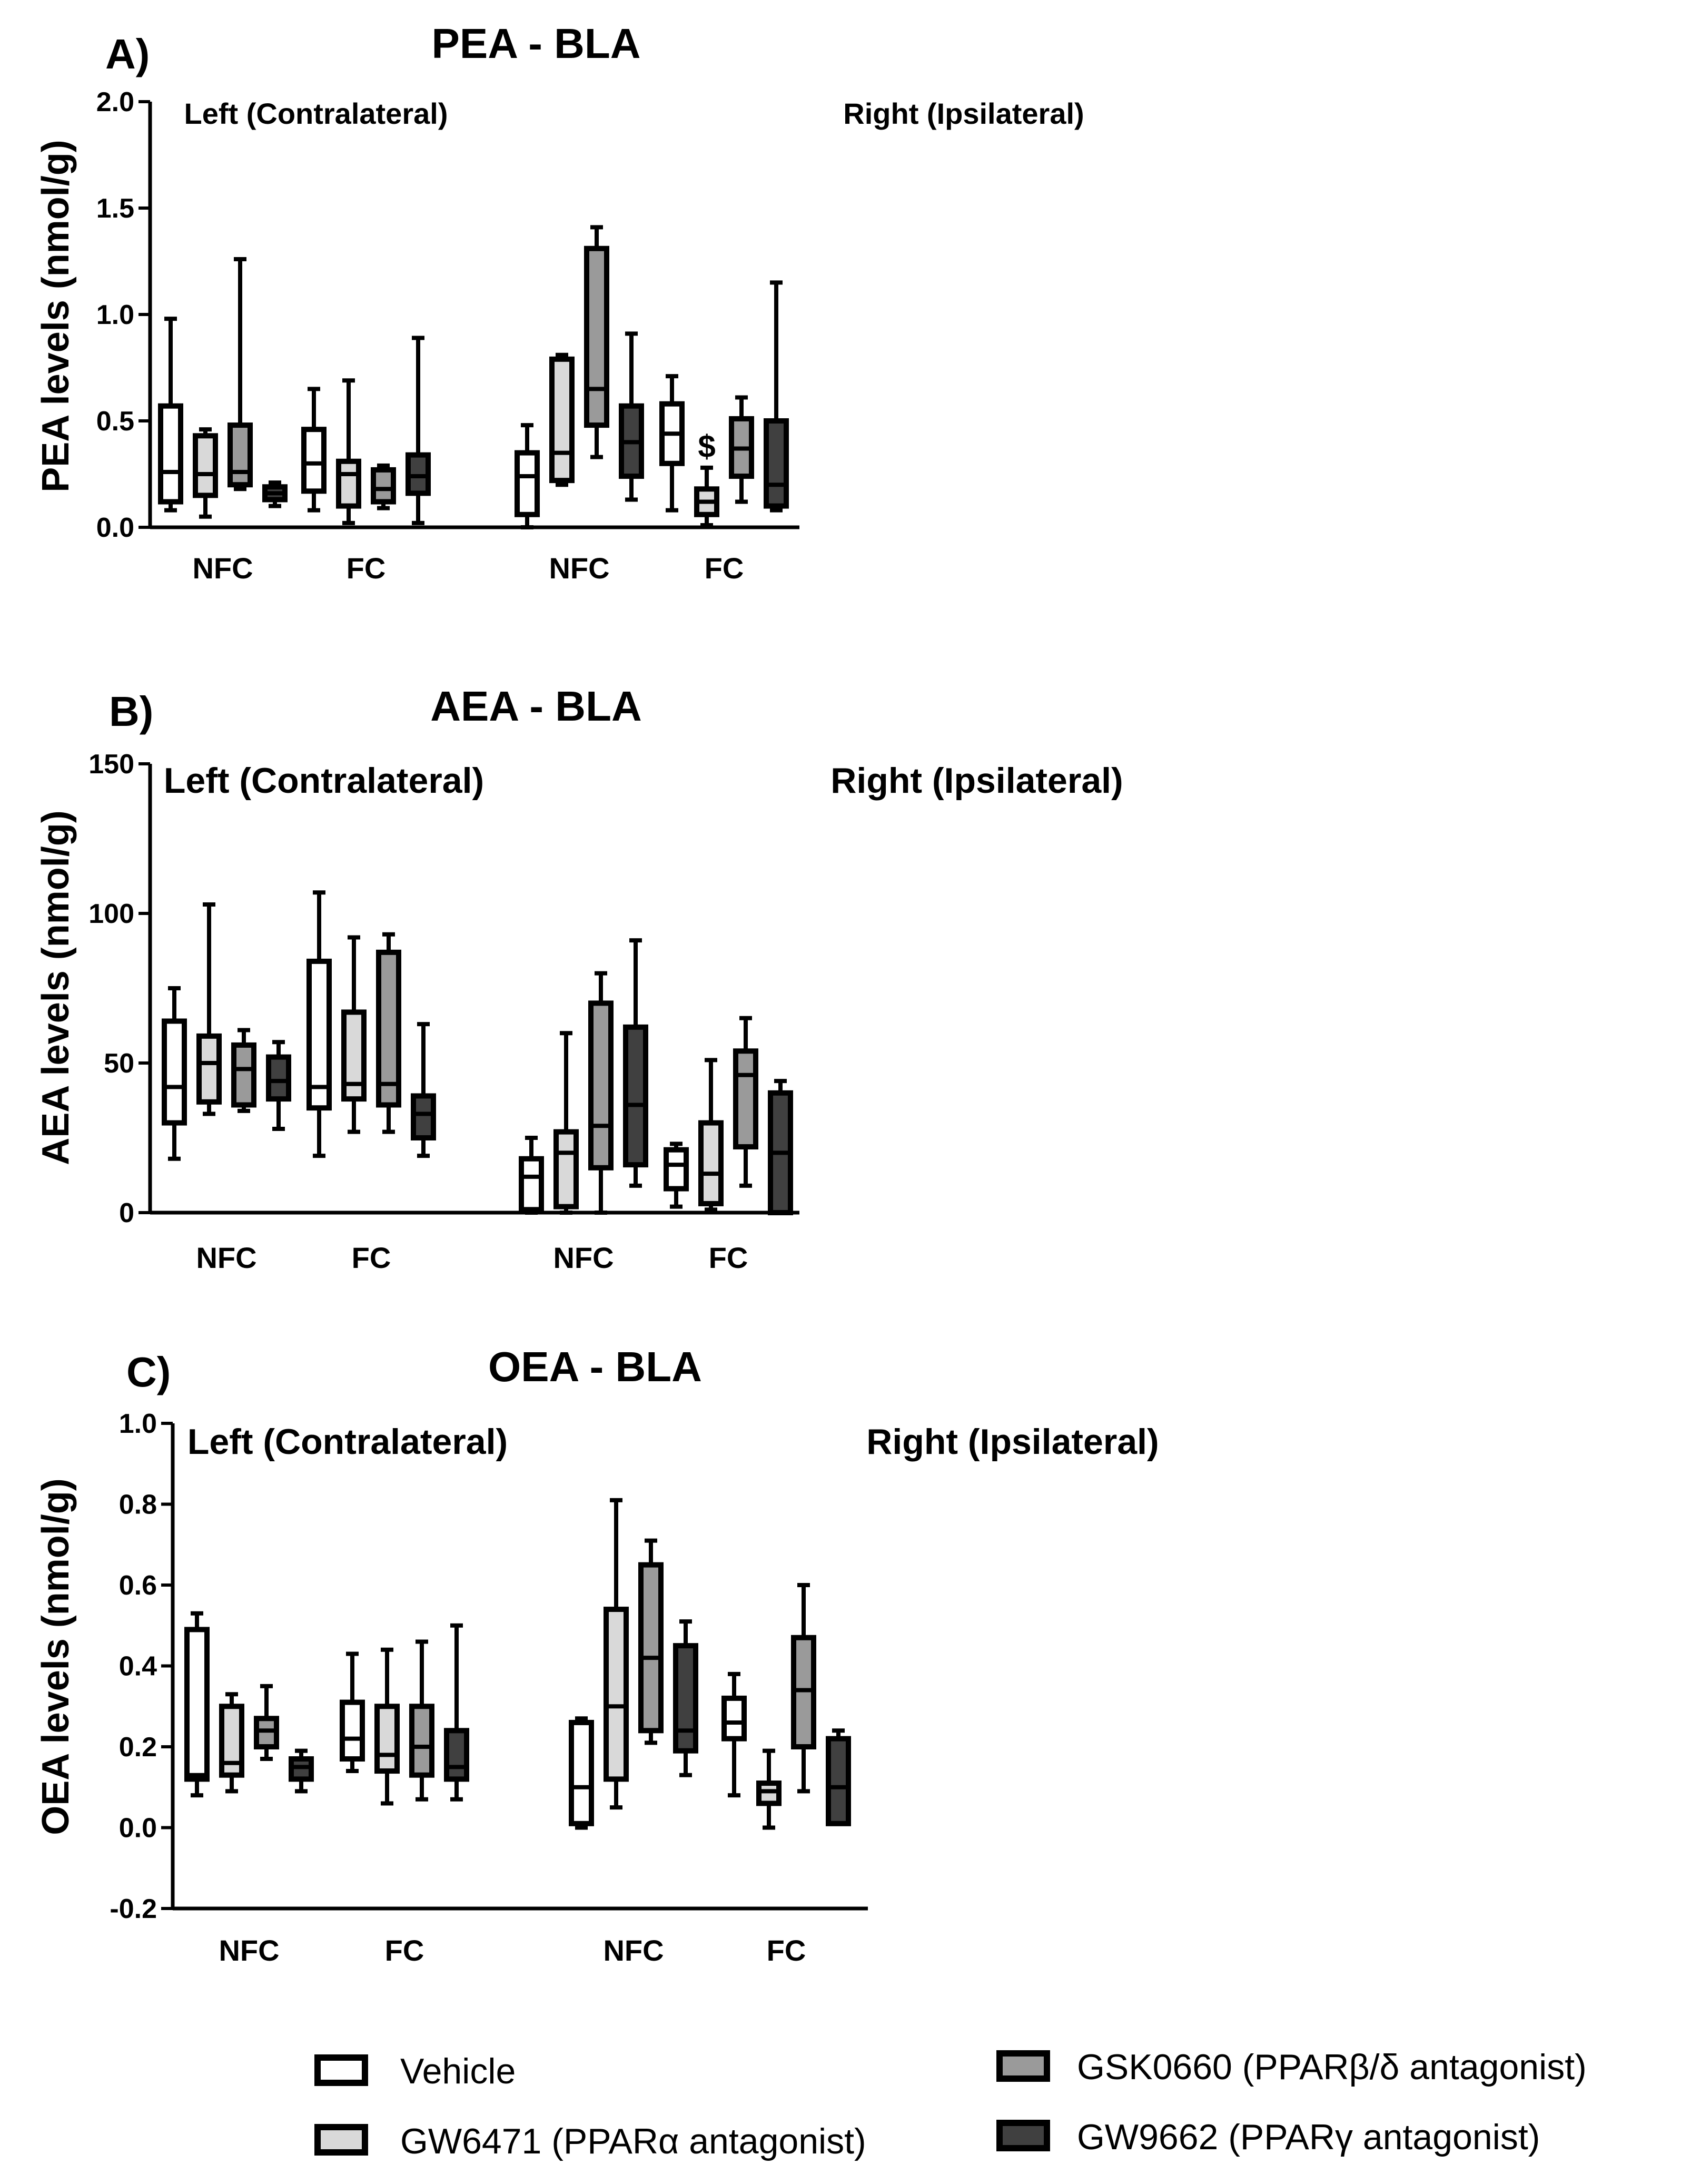  Describe the element at coordinates (1268, 2137) in the screenshot. I see `legend-item-gw9662: GW9662 (PPARγ antagonist)` at that location.